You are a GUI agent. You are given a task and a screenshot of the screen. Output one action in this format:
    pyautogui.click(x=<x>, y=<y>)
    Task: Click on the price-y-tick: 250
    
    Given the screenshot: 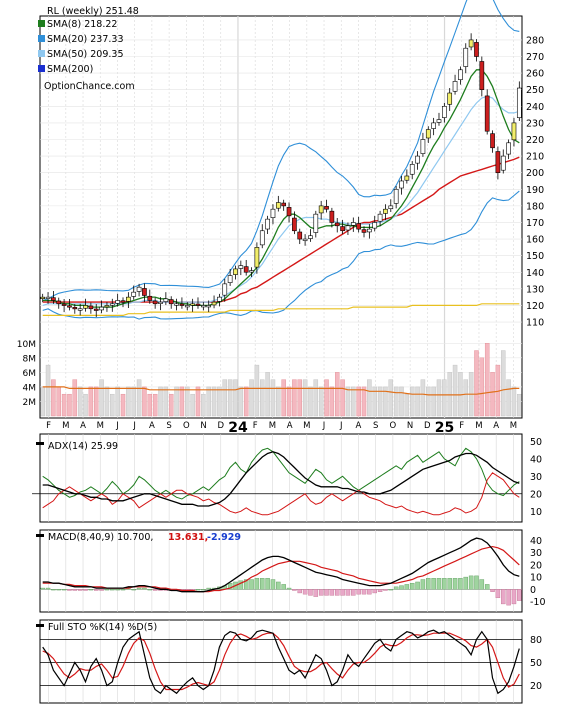 What is the action you would take?
    pyautogui.click(x=535, y=90)
    